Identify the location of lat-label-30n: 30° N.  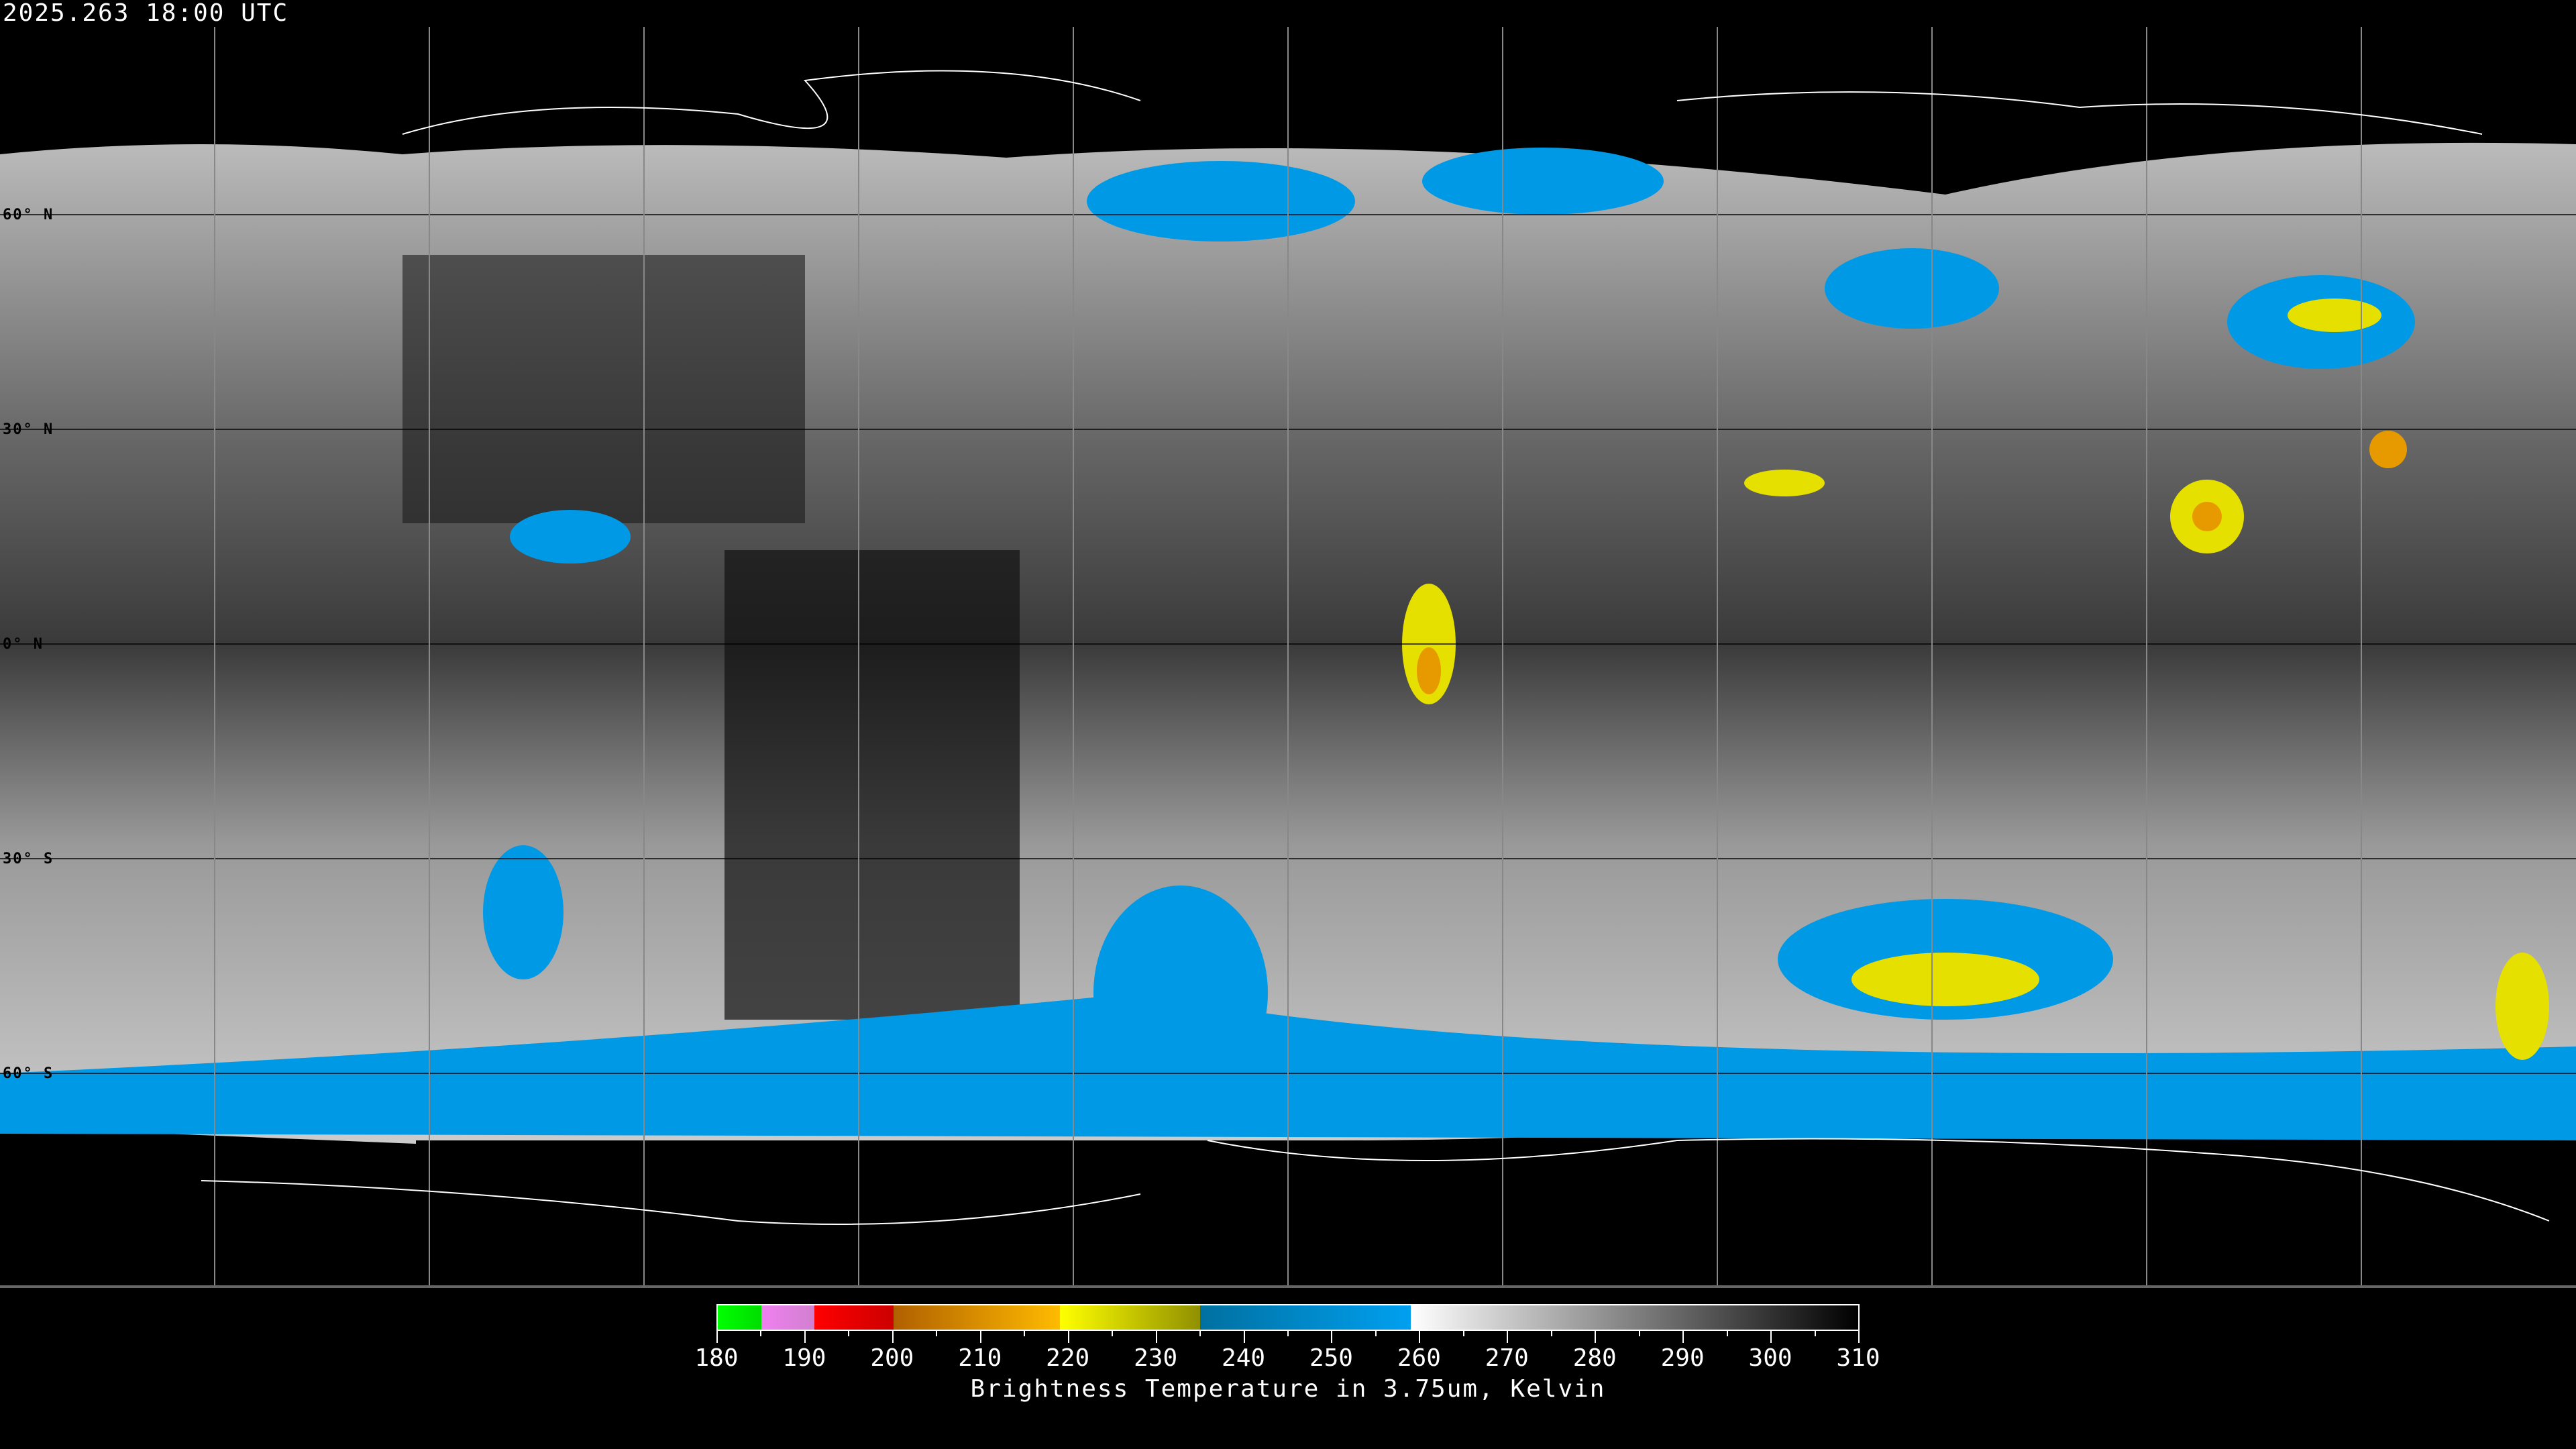
(28, 429).